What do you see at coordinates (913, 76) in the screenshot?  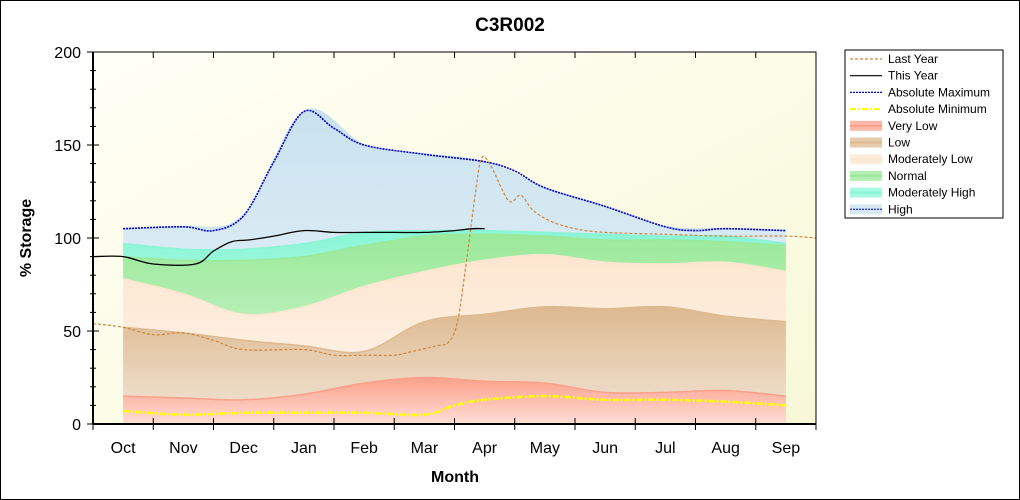 I see `legend-label-this-year: This Year` at bounding box center [913, 76].